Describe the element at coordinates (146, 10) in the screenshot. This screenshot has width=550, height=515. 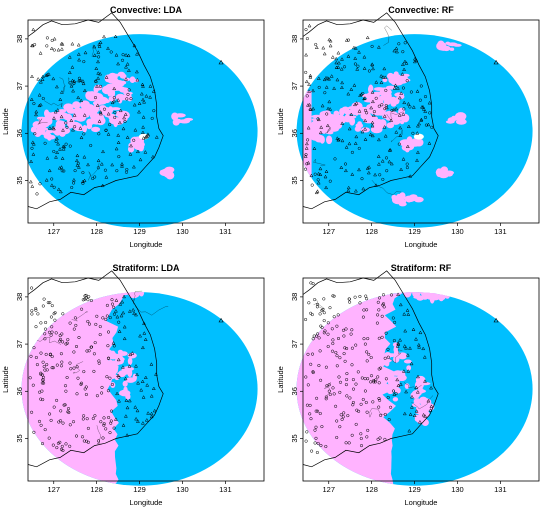
I see `panel-title: Convective: LDA` at that location.